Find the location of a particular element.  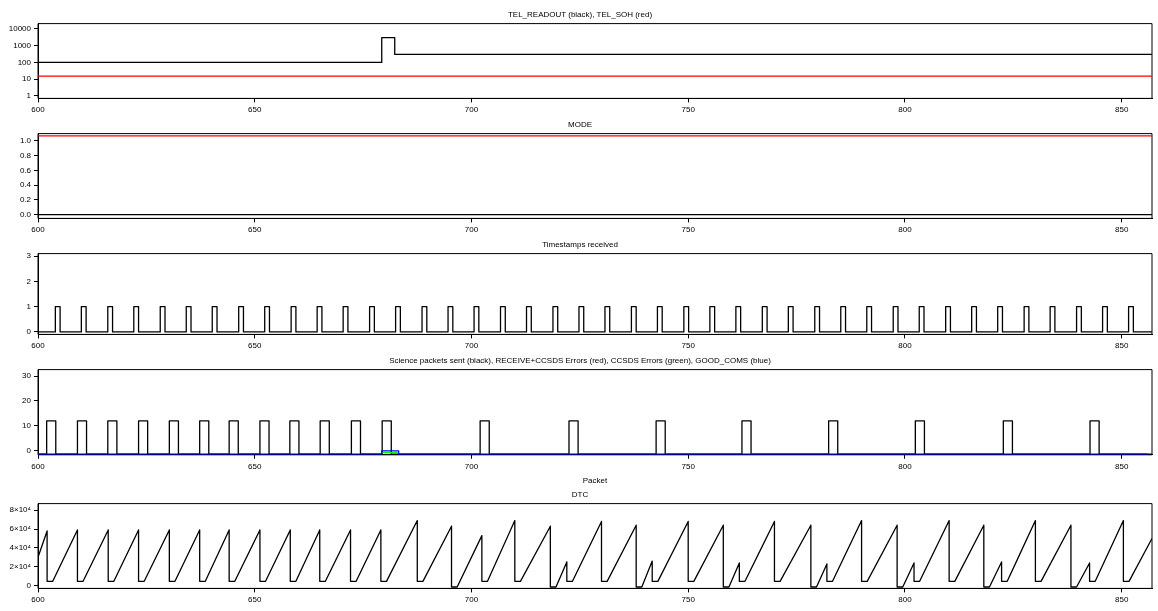

y-tick-label: 1000 is located at coordinates (22, 45).